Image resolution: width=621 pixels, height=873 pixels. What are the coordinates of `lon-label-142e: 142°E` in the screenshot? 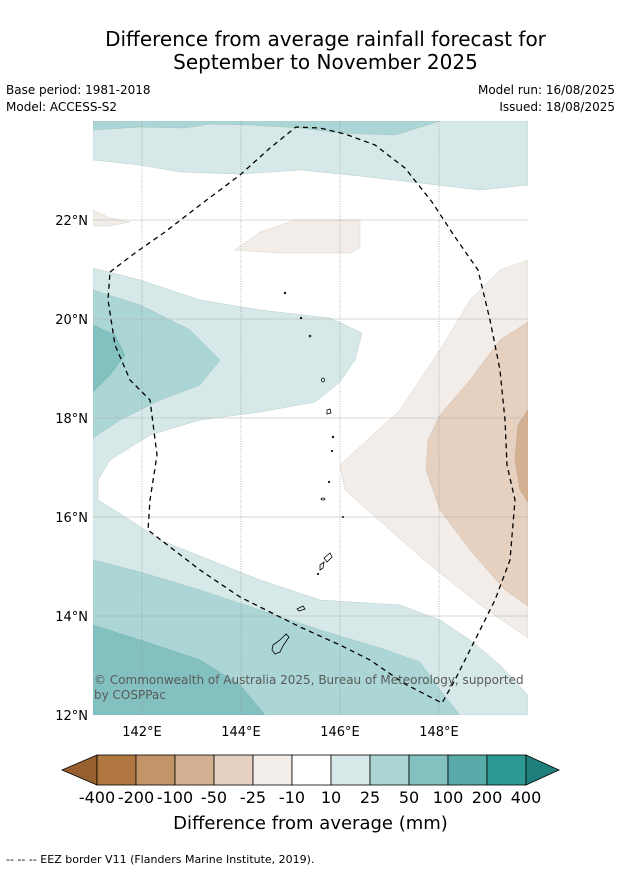 It's located at (142, 732).